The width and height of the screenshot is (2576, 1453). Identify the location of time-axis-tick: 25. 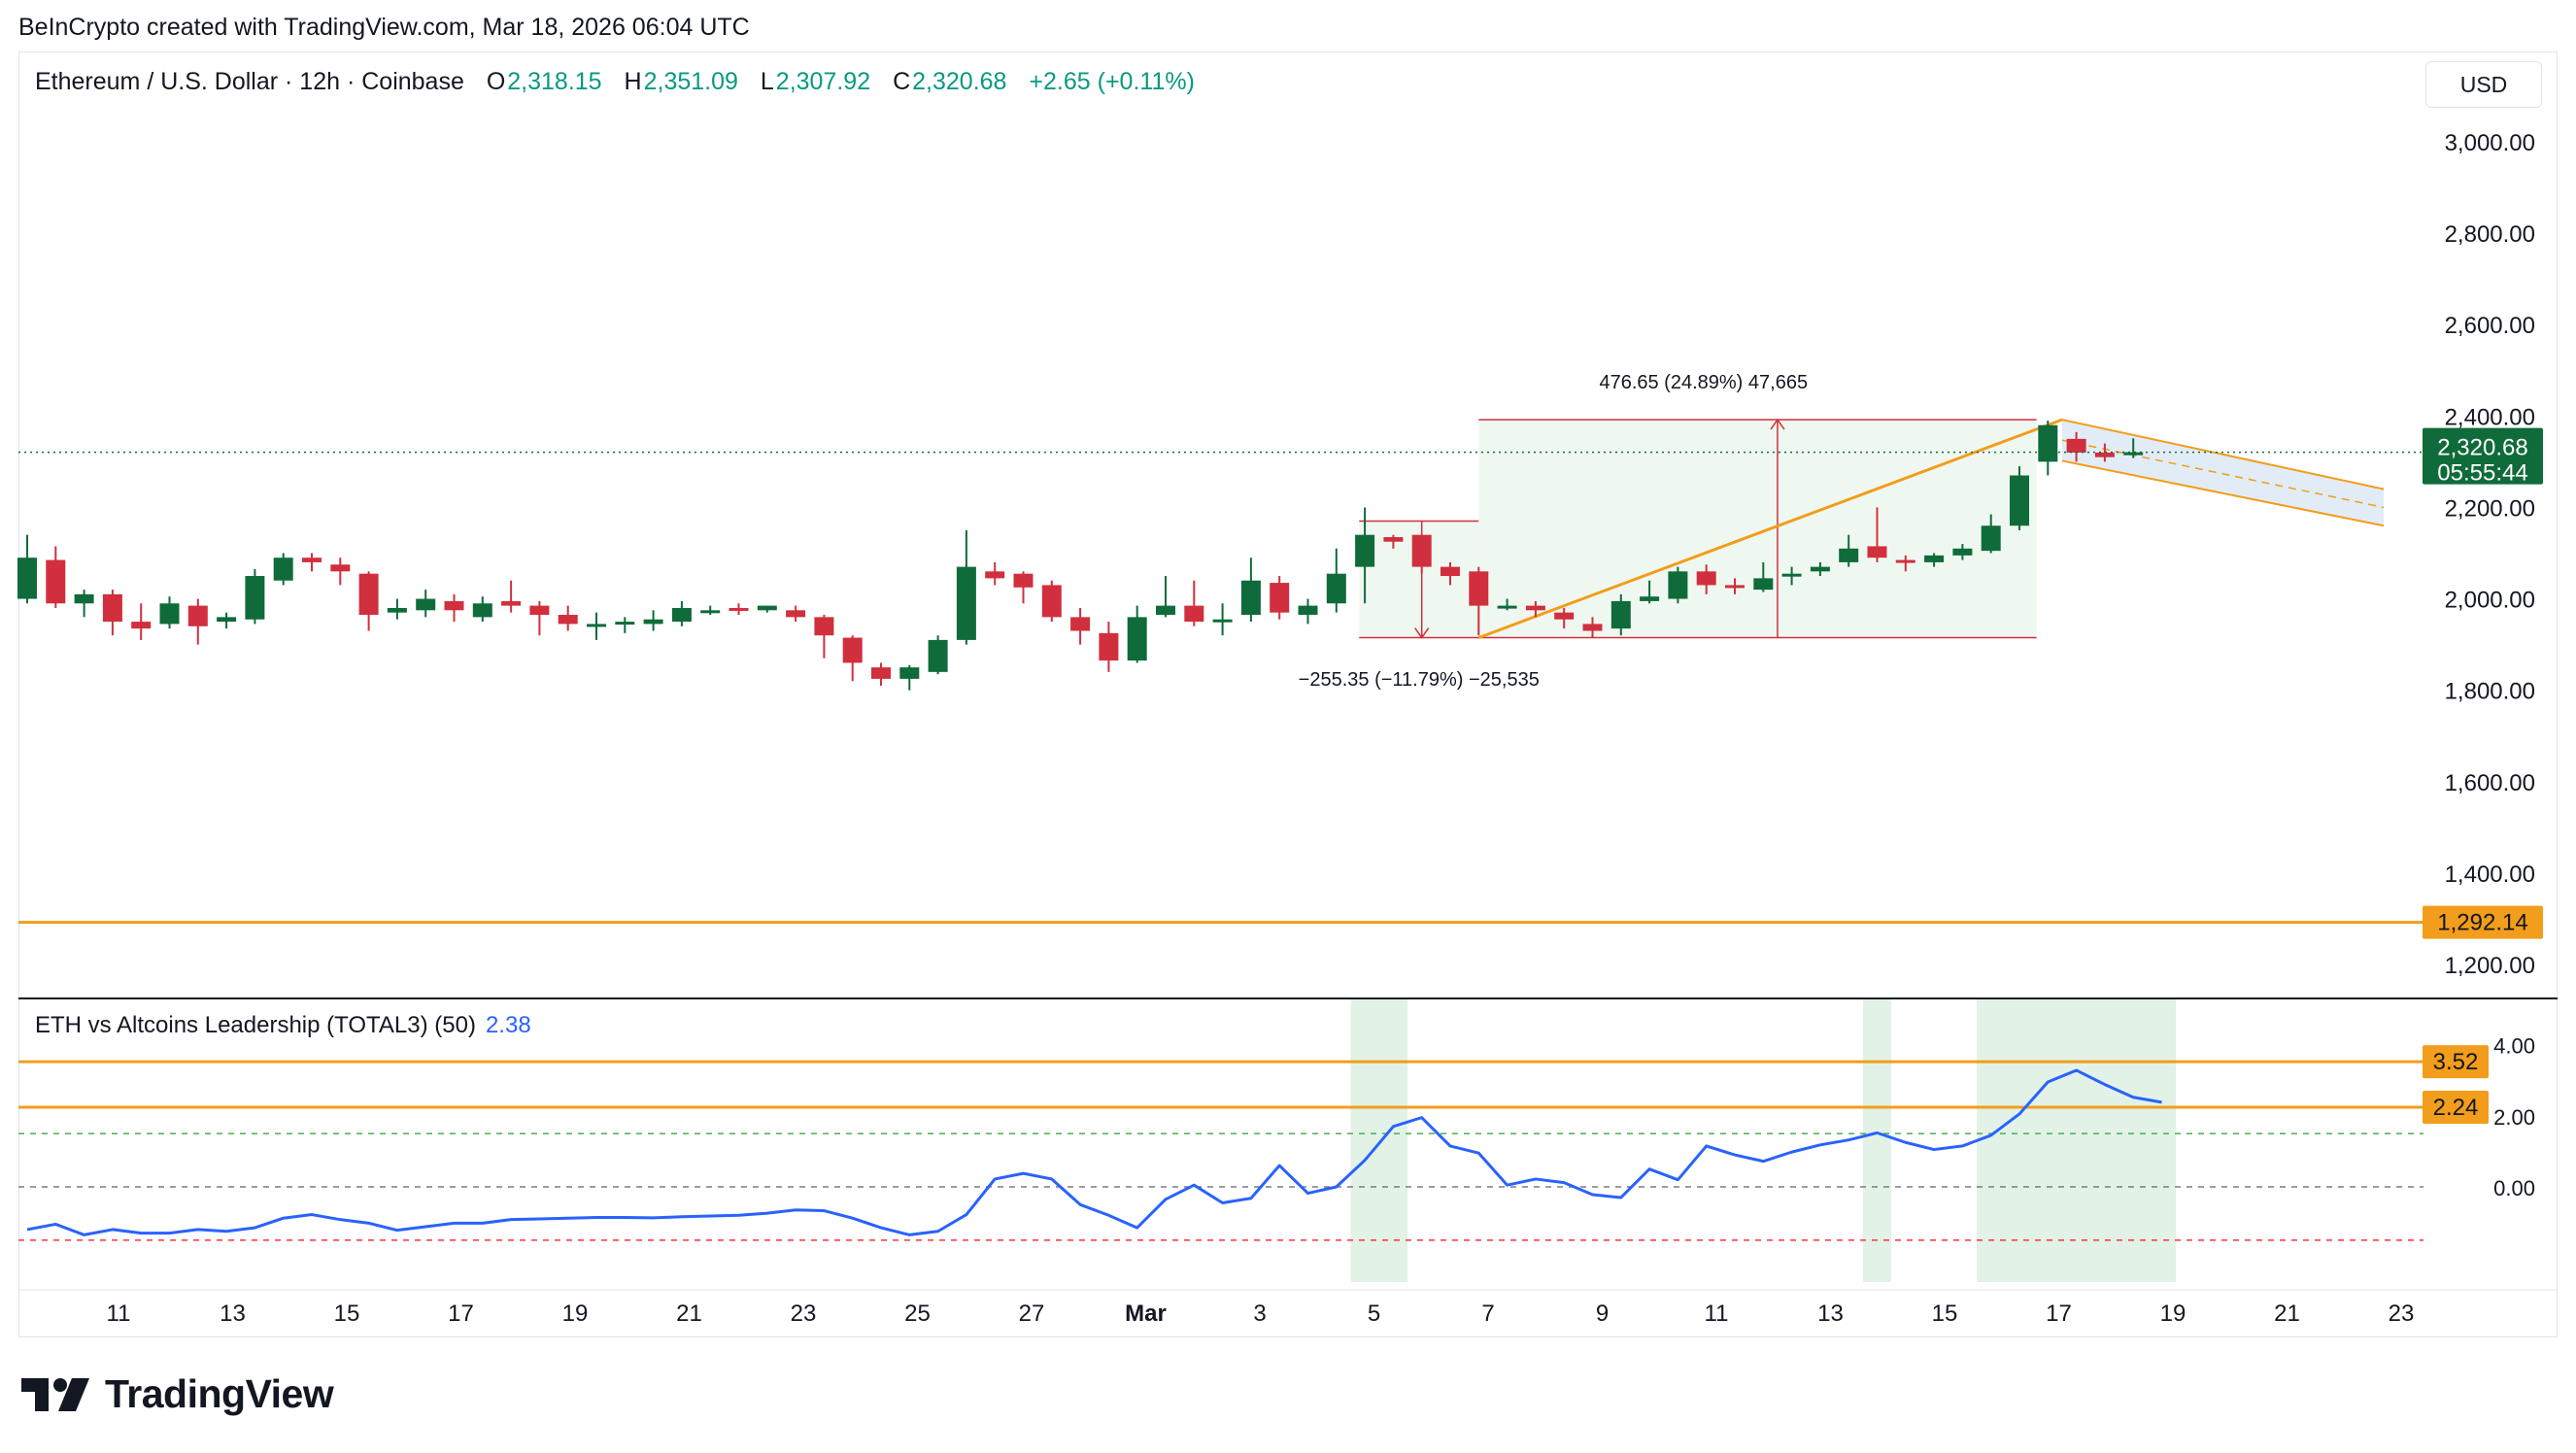
(917, 1314).